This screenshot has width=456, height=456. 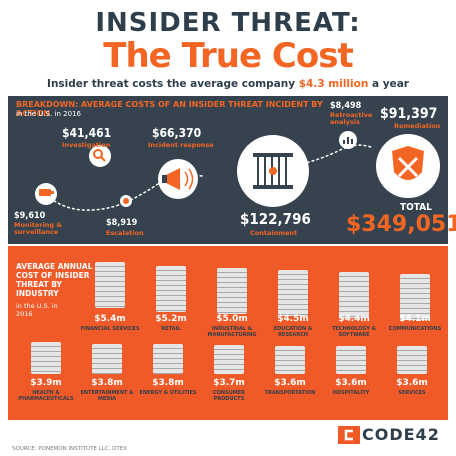 I want to click on source-text: SOURCE: PONEMON INSTITUTE LLC, DTEX, so click(x=69, y=449).